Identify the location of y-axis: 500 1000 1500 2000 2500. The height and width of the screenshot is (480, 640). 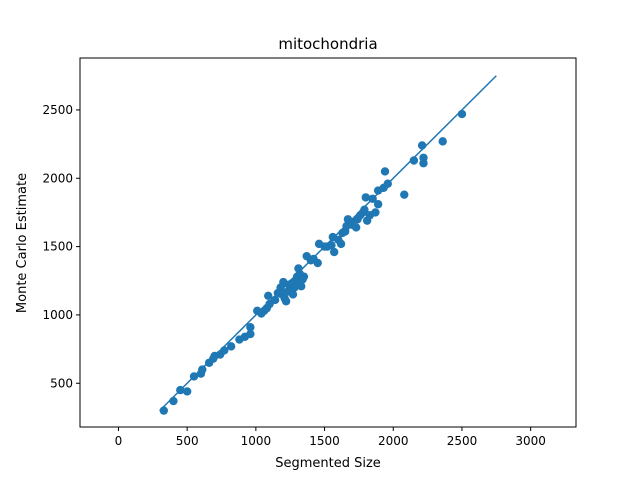
(61, 246).